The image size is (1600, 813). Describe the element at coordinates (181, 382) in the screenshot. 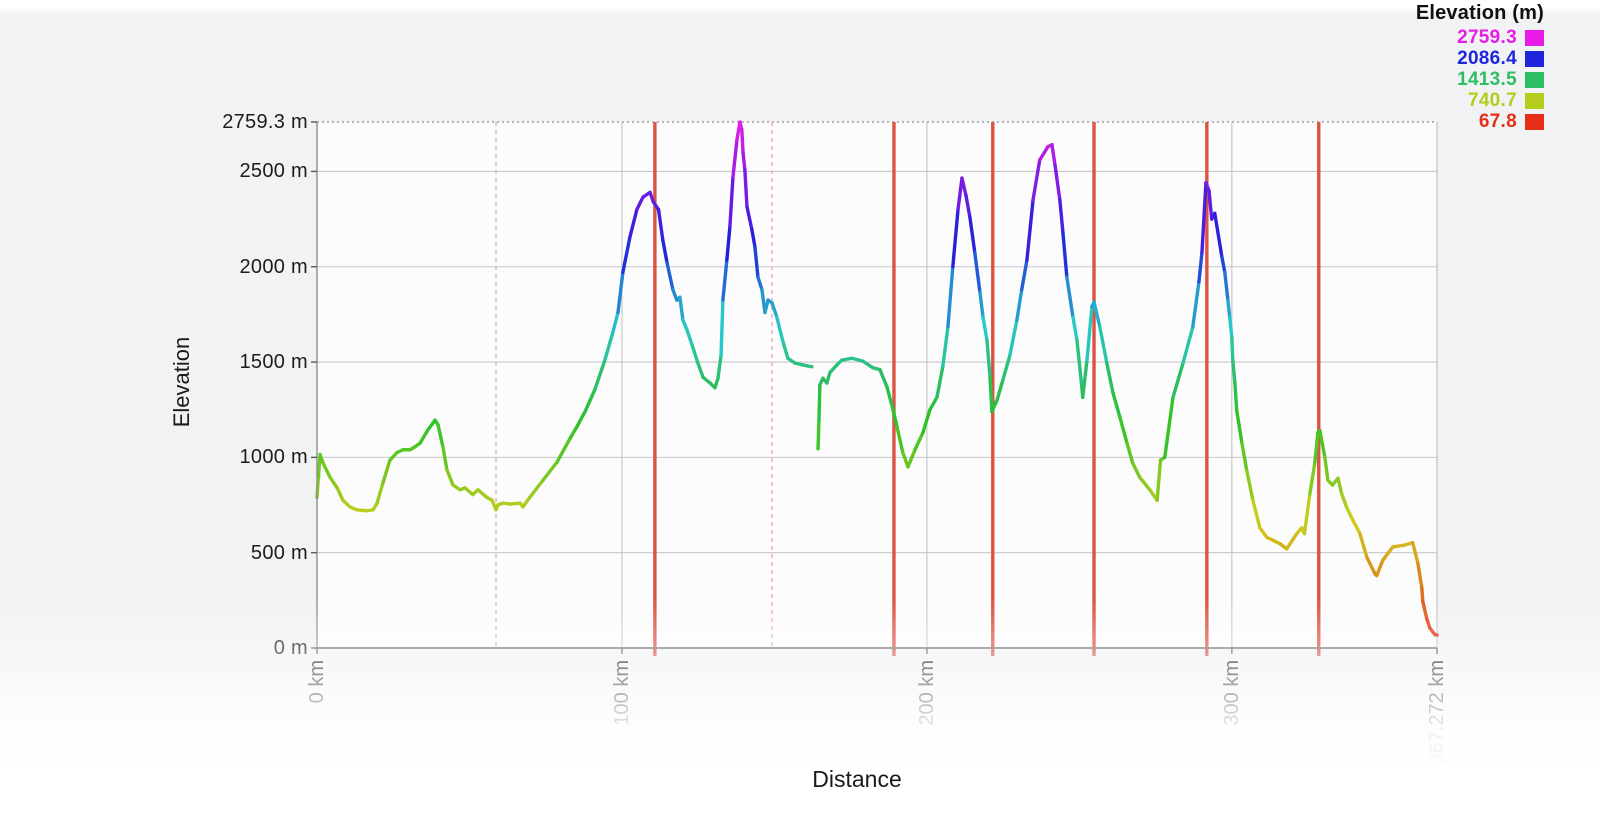

I see `y-axis-title: Elevation` at that location.